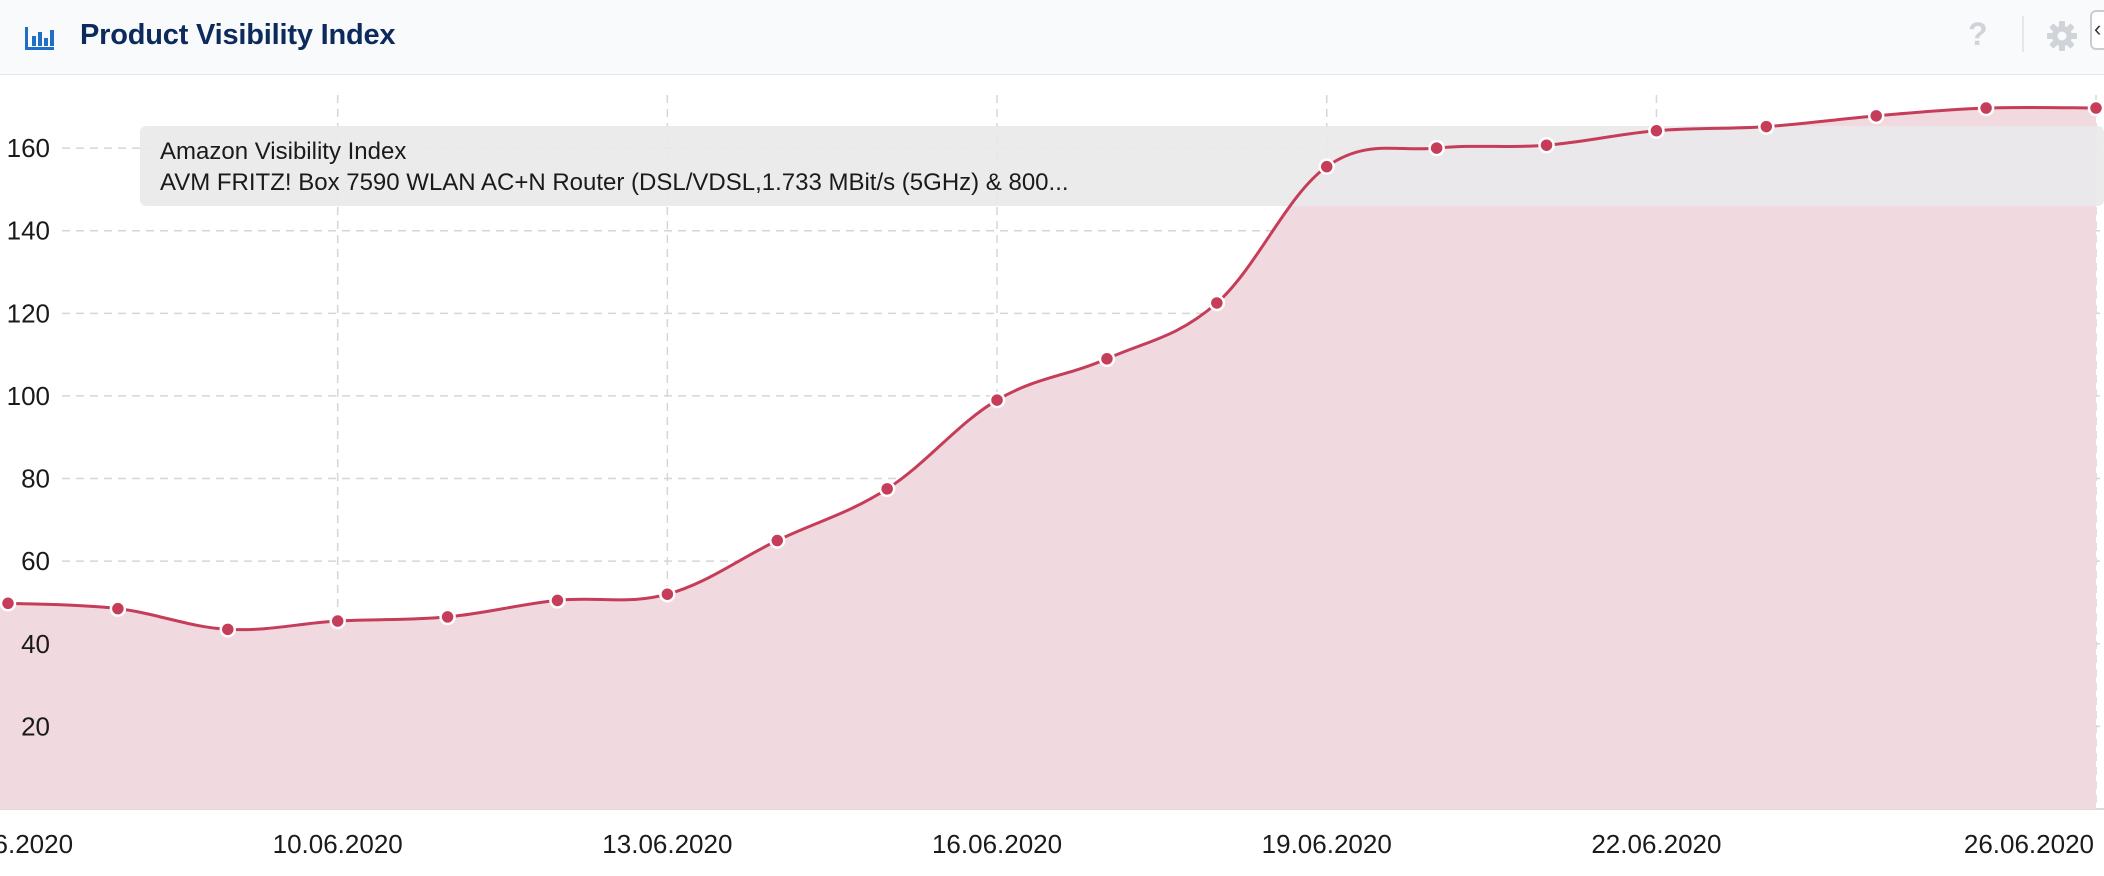 This screenshot has width=2104, height=876. Describe the element at coordinates (28, 313) in the screenshot. I see `y-tick-label: 120` at that location.